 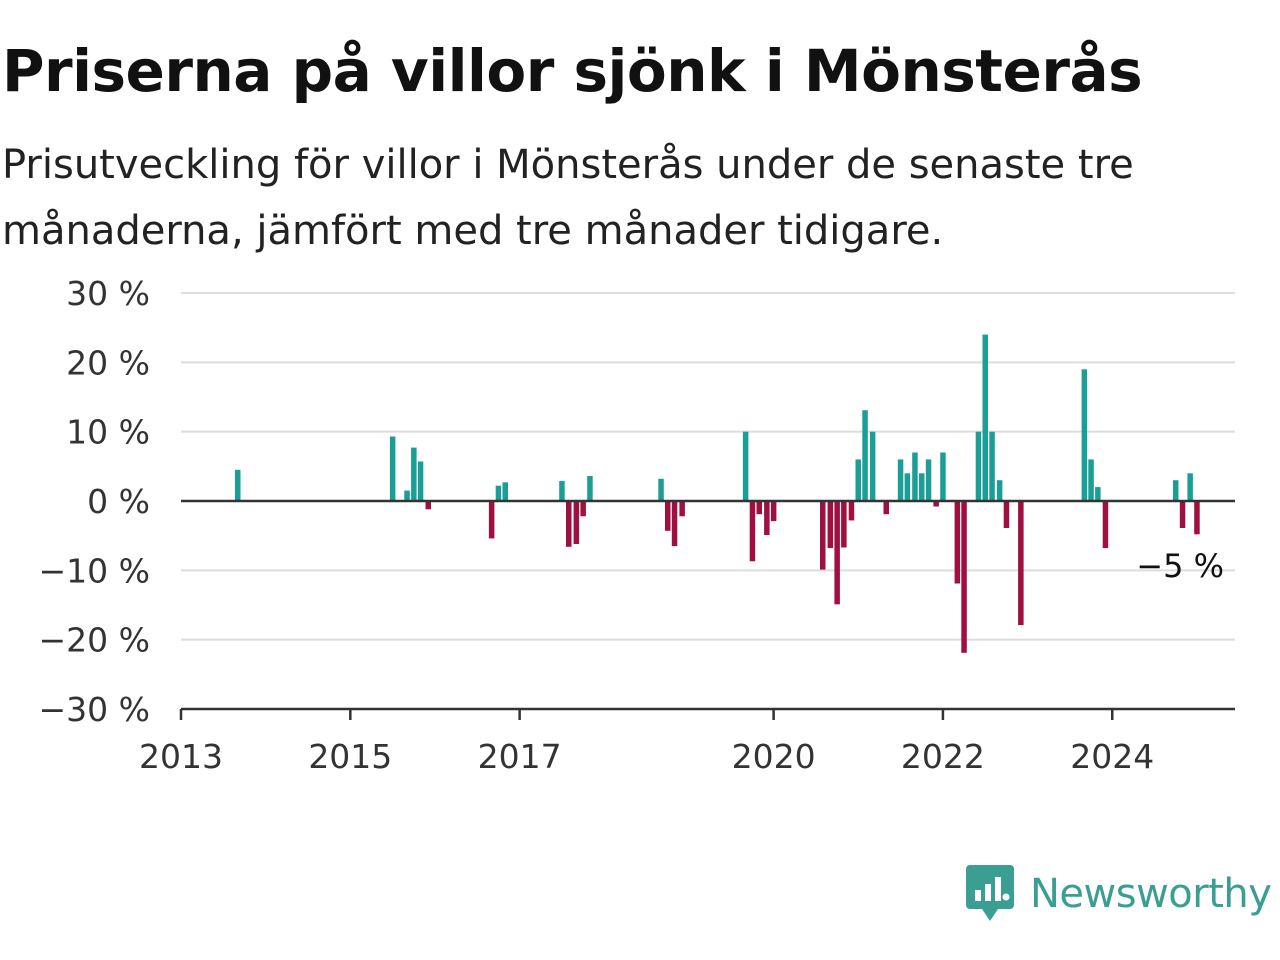 I want to click on chart-title: Priserna på villor sjönk i Mönsterås, so click(x=572, y=71).